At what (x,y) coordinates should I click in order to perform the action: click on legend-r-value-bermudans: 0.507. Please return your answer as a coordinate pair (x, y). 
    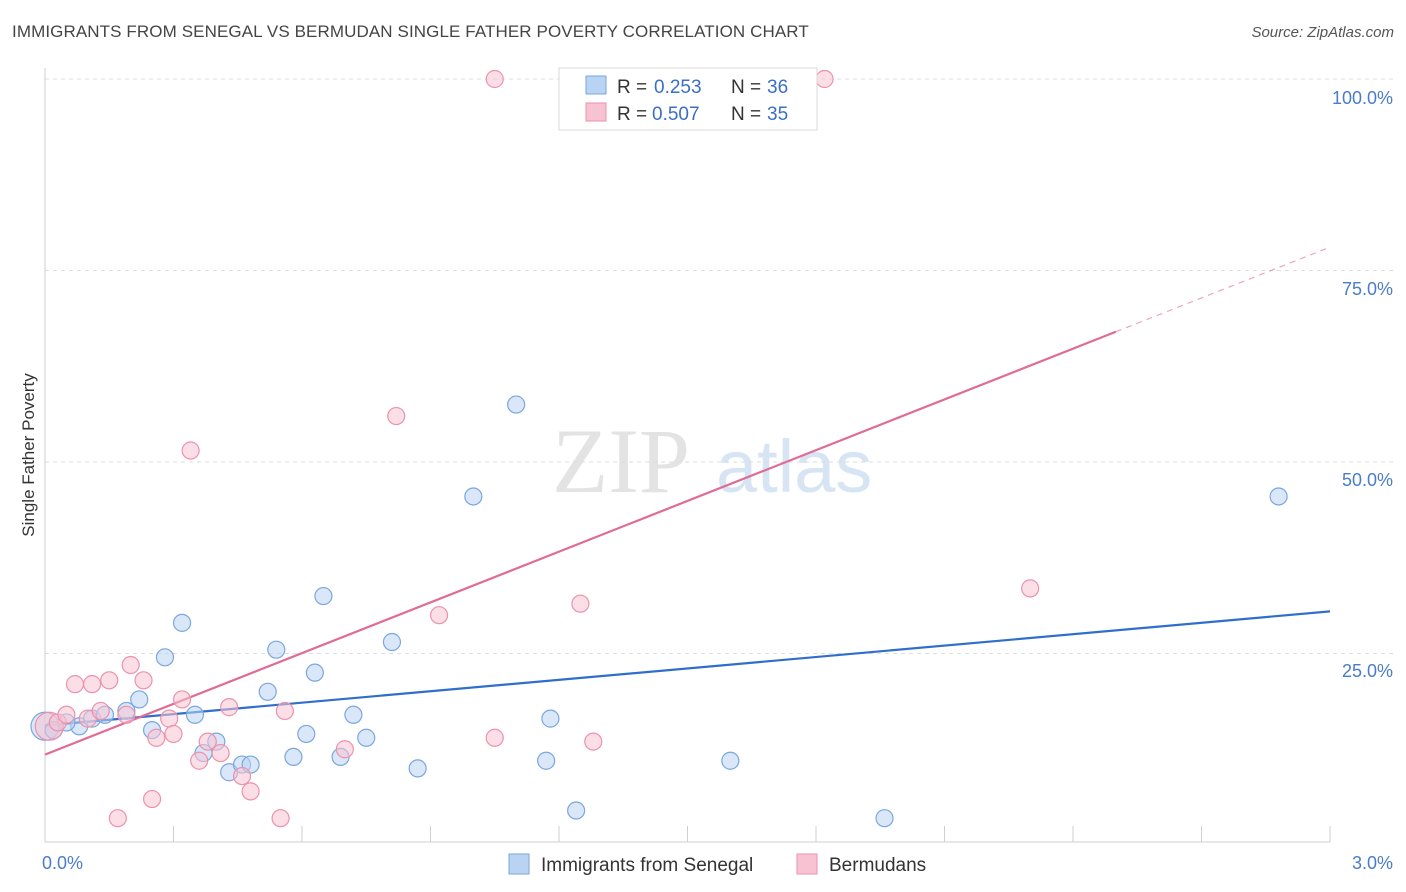
    Looking at the image, I should click on (676, 114).